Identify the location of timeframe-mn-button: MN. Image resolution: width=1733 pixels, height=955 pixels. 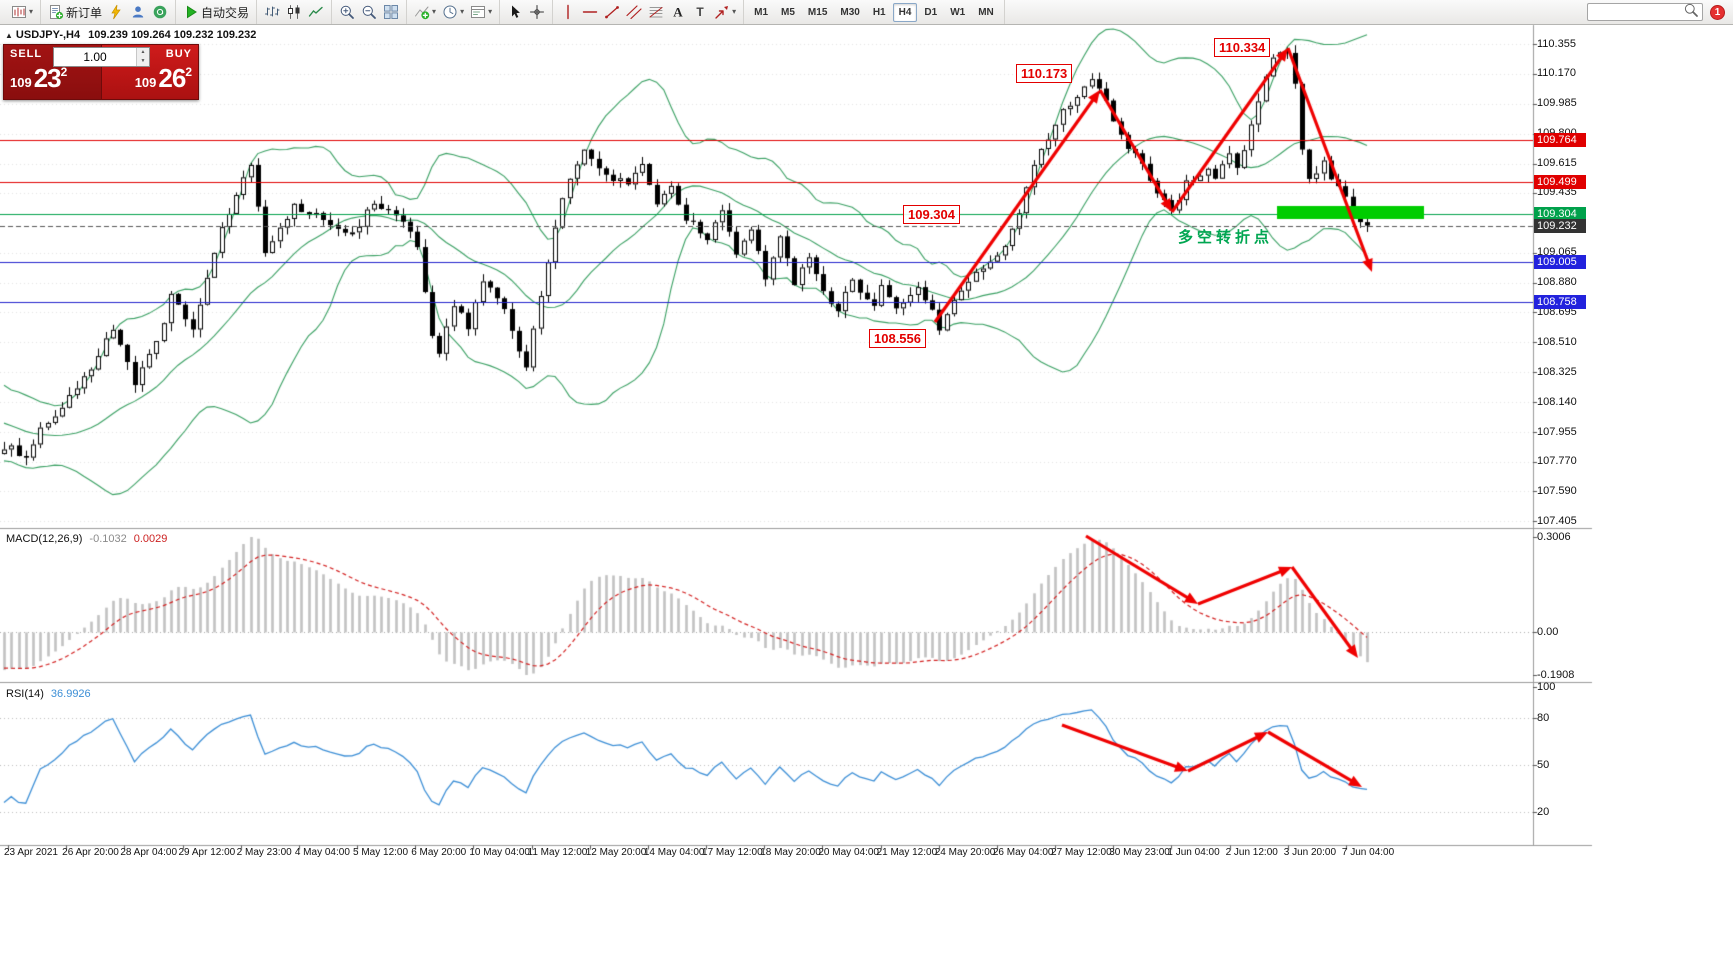
(986, 12).